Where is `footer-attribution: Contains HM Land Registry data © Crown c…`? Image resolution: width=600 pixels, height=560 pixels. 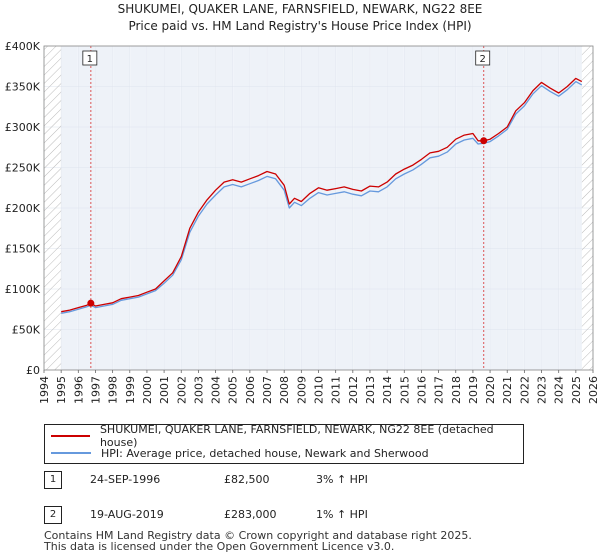 footer-attribution: Contains HM Land Registry data © Crown c… is located at coordinates (258, 541).